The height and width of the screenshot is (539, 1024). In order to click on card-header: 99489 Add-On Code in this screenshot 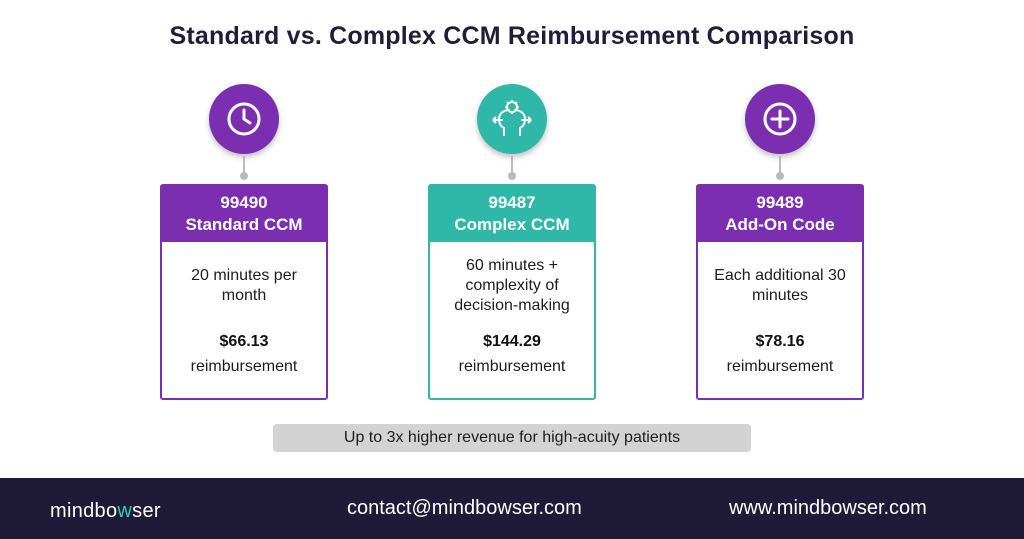, I will do `click(780, 214)`.